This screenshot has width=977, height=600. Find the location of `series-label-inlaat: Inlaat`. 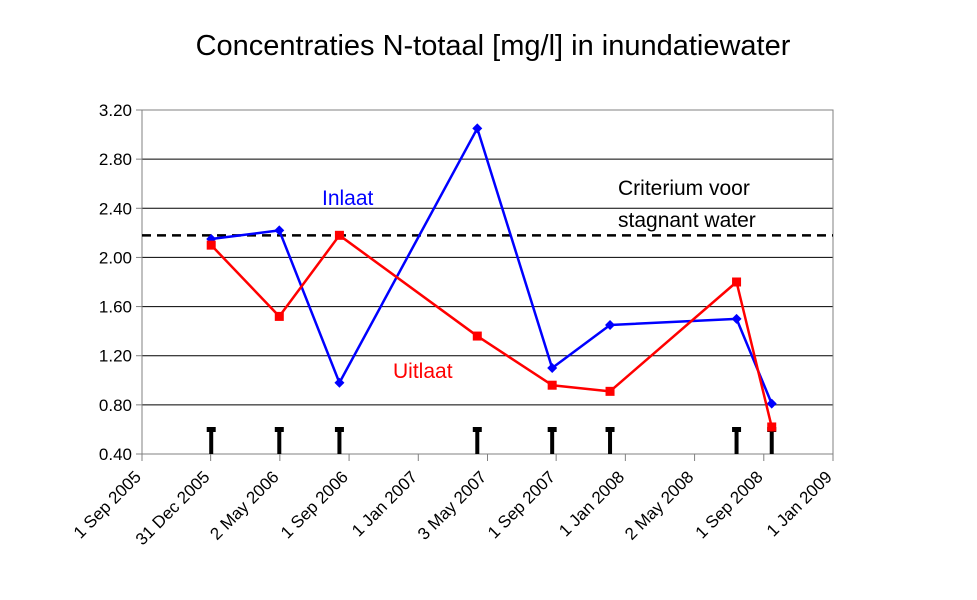

series-label-inlaat: Inlaat is located at coordinates (348, 198).